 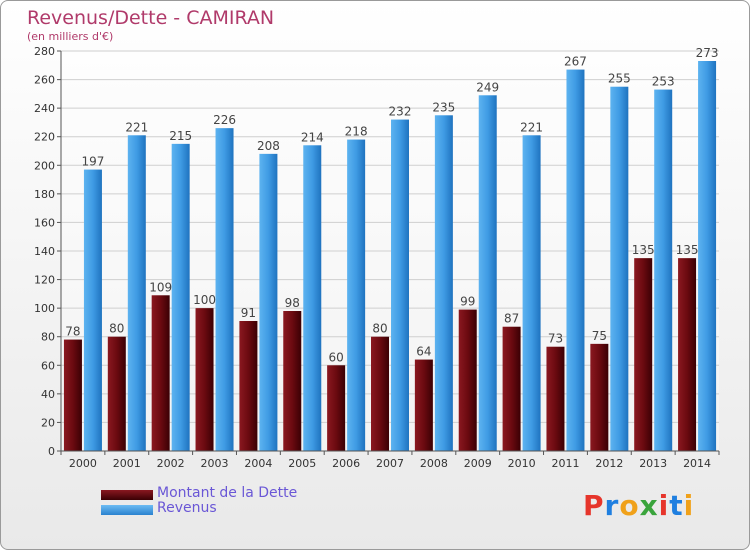 What do you see at coordinates (423, 352) in the screenshot?
I see `data-label: 64` at bounding box center [423, 352].